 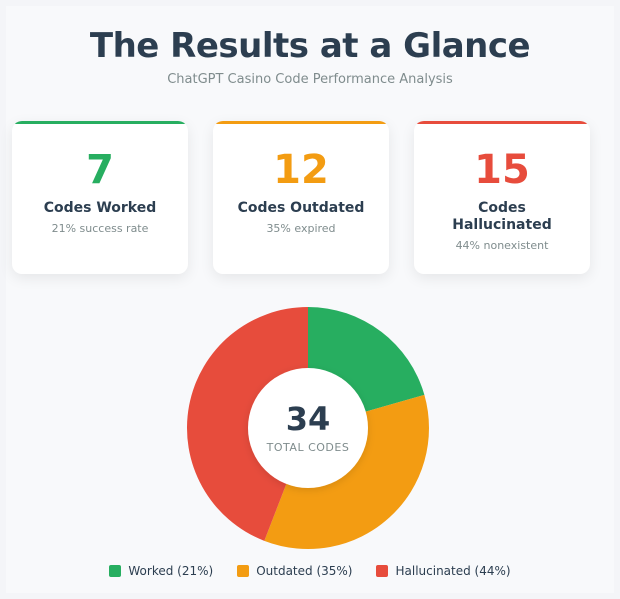 I want to click on page-title: The Results at a Glance, so click(x=310, y=46).